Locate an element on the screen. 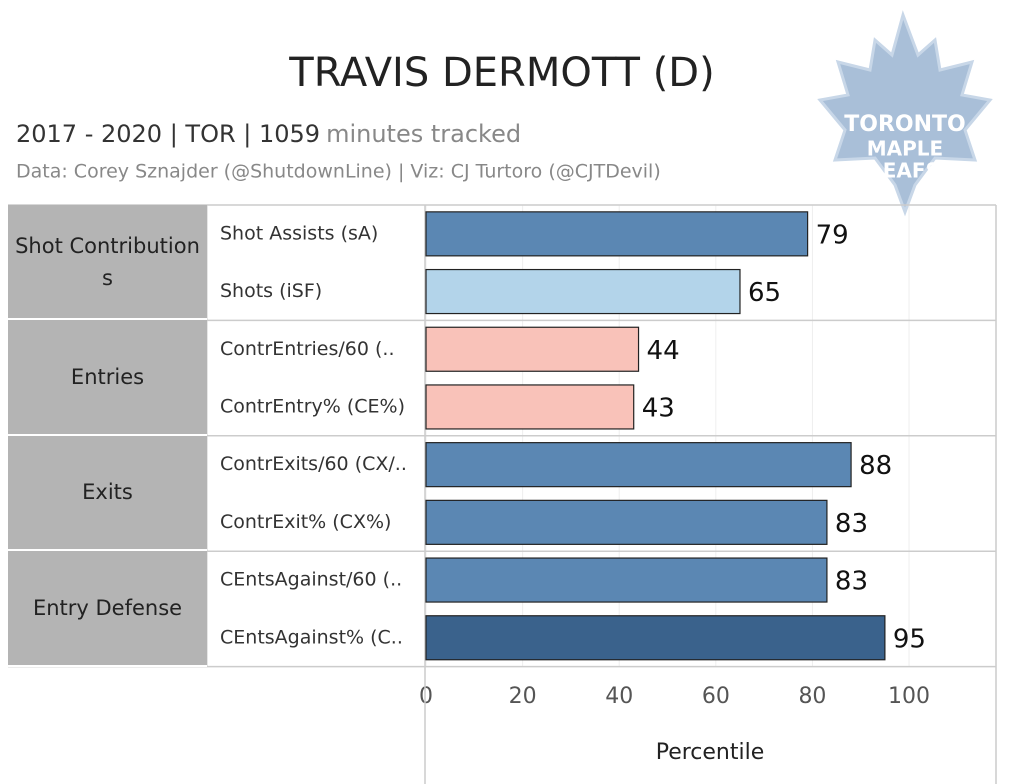  subtitle: 2017 - 2020 | TOR | 1059 minutes tracked is located at coordinates (268, 134).